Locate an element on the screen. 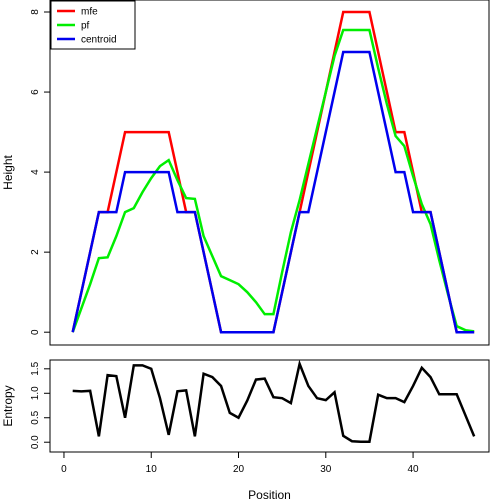 This screenshot has height=504, width=504. x-tick-label: 0 is located at coordinates (64, 469).